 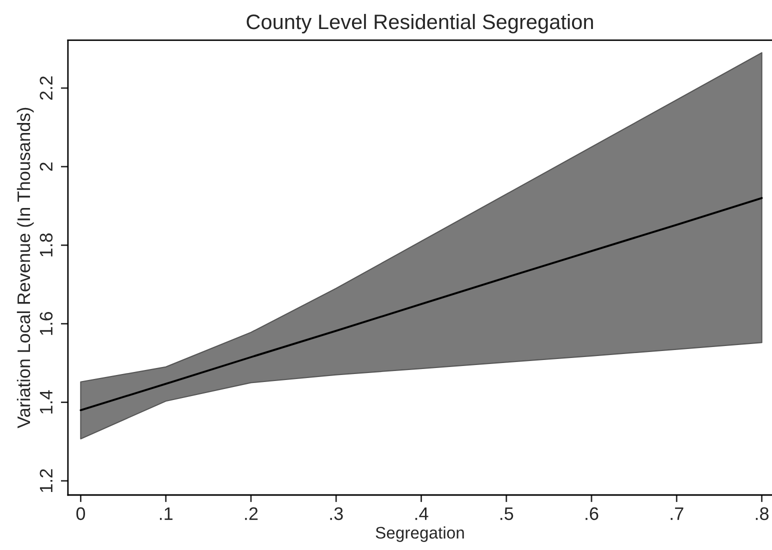 I want to click on x-tick-label: .4, so click(x=421, y=513).